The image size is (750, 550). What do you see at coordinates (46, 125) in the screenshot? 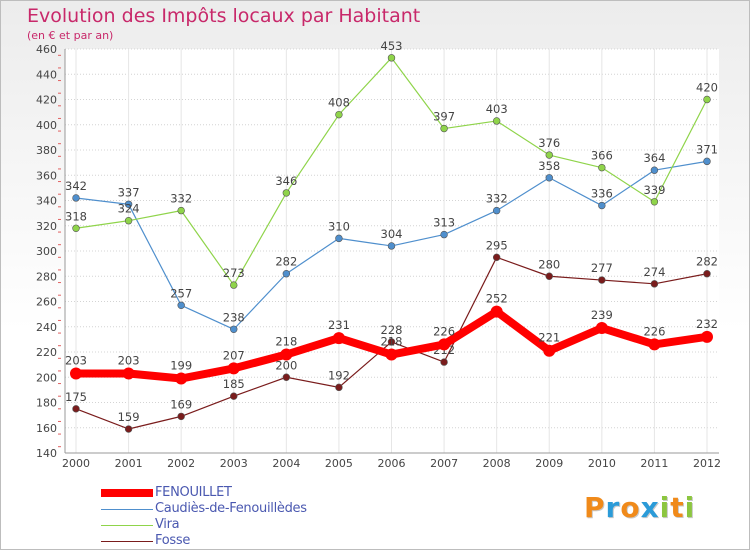
I see `y-tick-label: 400` at bounding box center [46, 125].